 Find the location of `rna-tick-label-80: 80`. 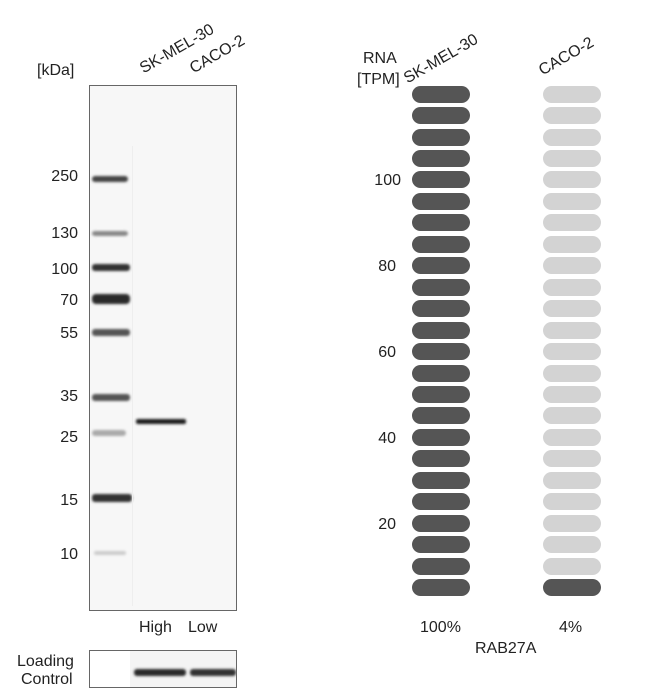

rna-tick-label-80: 80 is located at coordinates (387, 266).